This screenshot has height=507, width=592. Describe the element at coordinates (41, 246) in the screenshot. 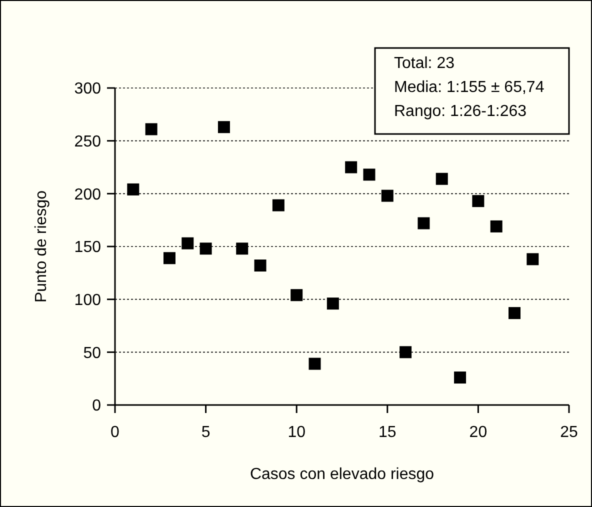

I see `y-axis-title: Punto de riesgo` at that location.